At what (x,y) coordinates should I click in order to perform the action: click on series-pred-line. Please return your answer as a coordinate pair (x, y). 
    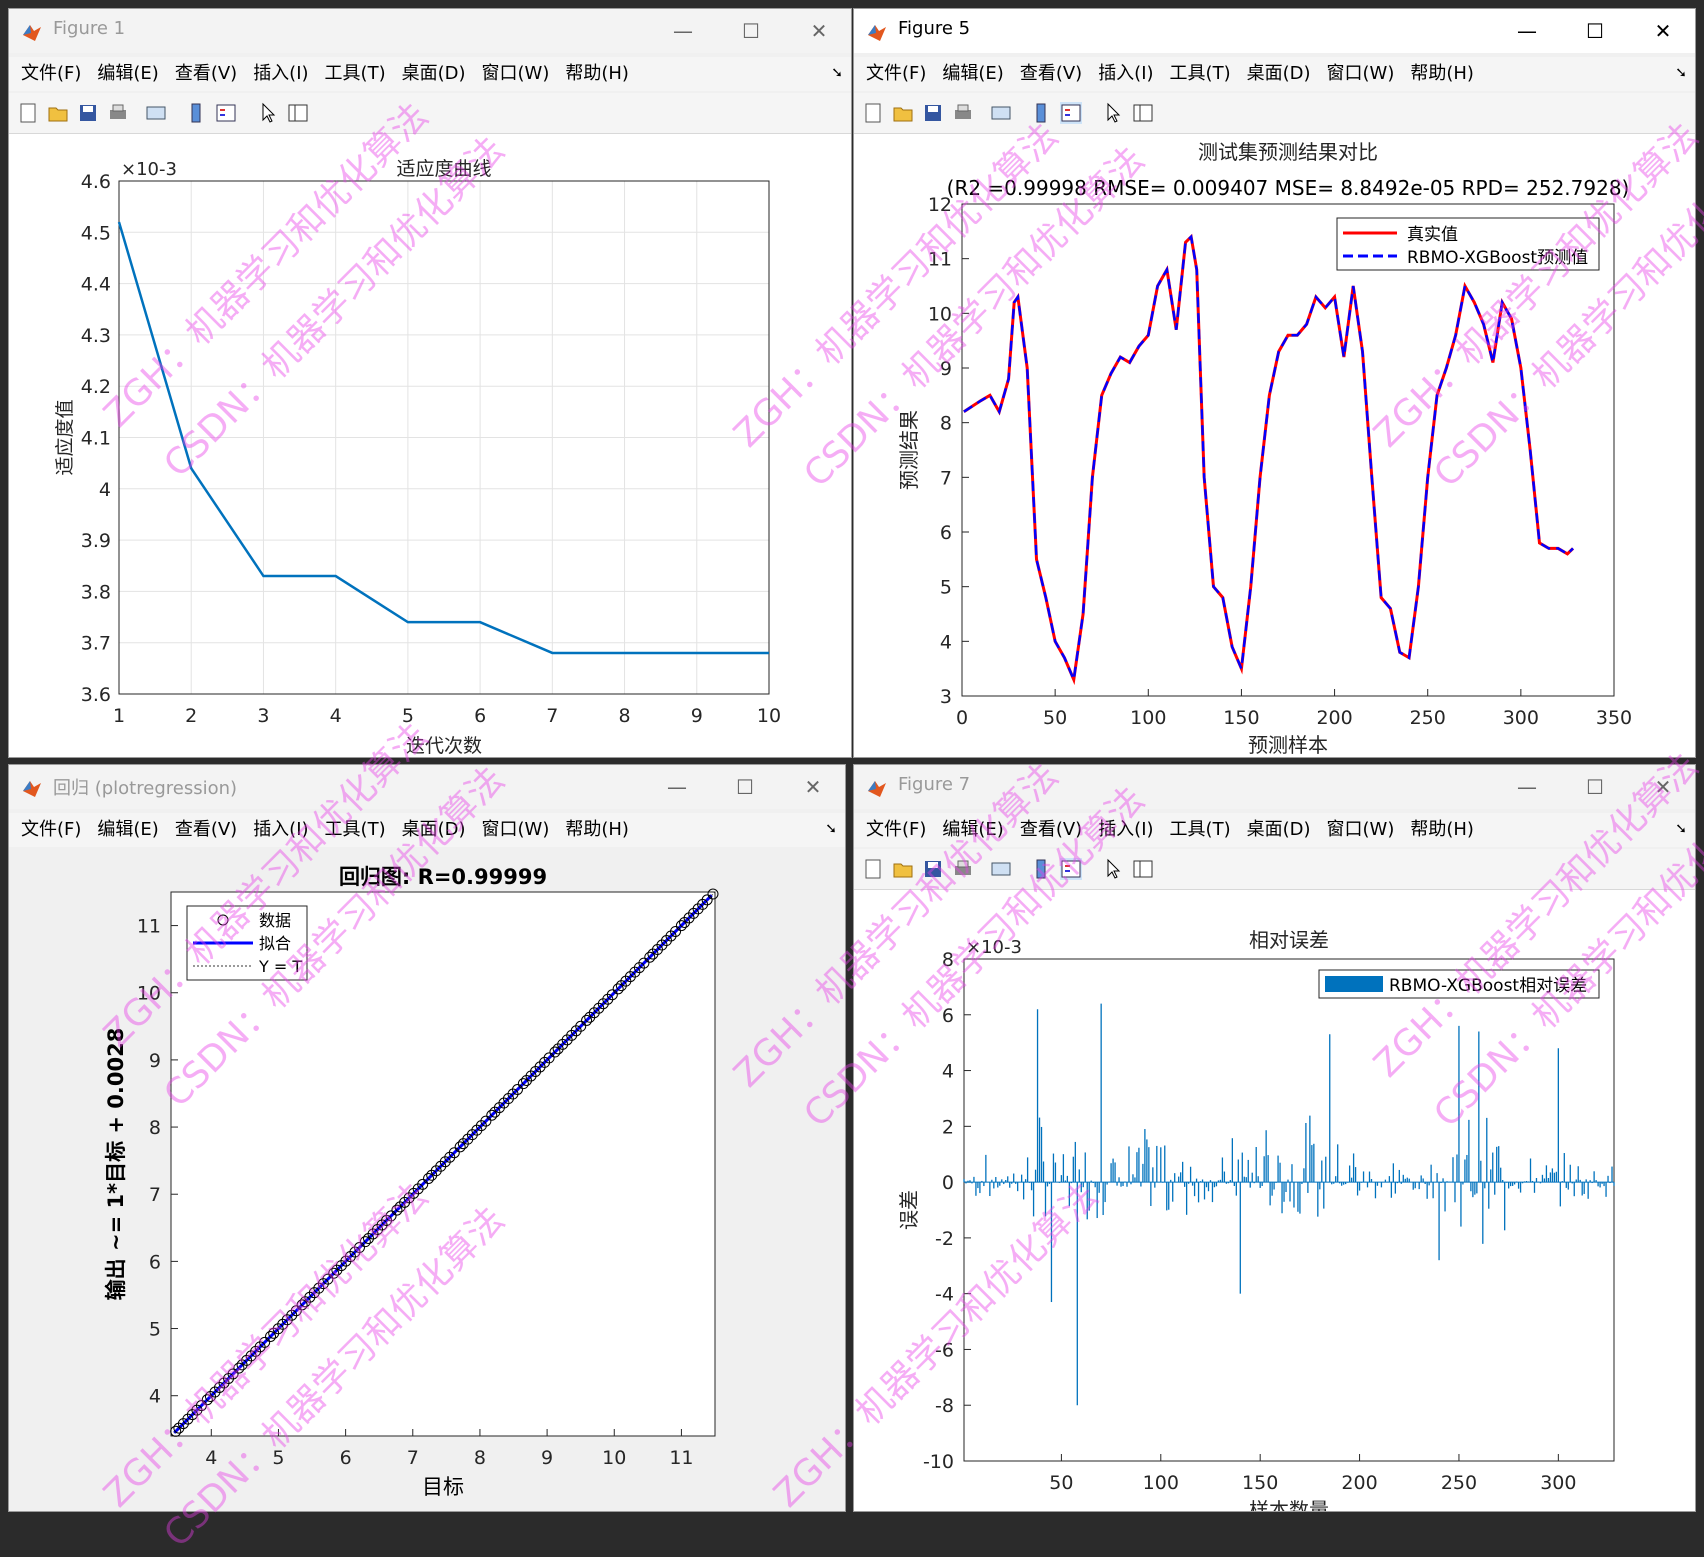
    Looking at the image, I should click on (1268, 459).